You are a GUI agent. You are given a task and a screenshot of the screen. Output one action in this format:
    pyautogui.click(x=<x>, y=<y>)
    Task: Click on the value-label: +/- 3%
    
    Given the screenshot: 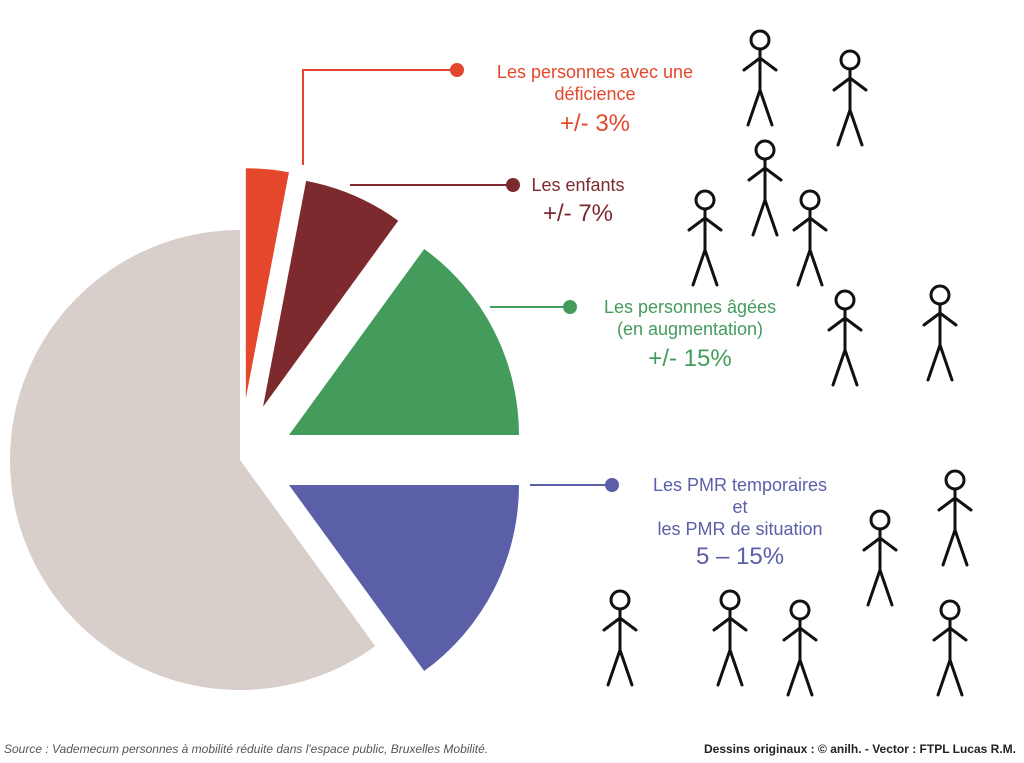 What is the action you would take?
    pyautogui.click(x=595, y=123)
    